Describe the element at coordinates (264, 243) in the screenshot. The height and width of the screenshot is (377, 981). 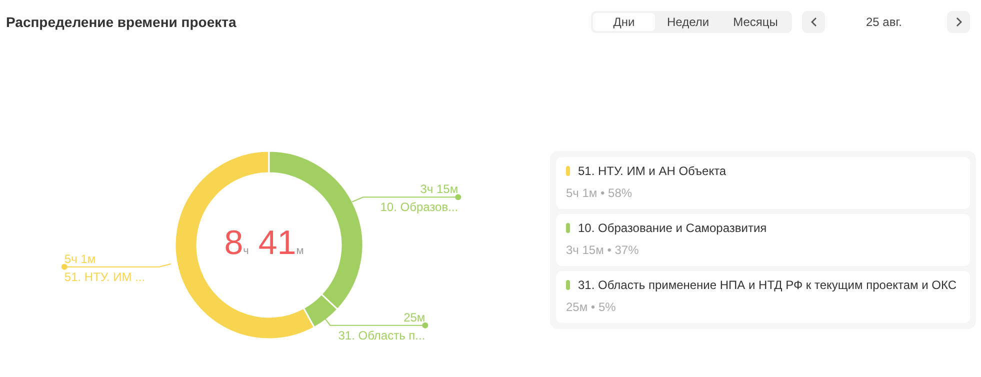
I see `text: 8ч 41м` at that location.